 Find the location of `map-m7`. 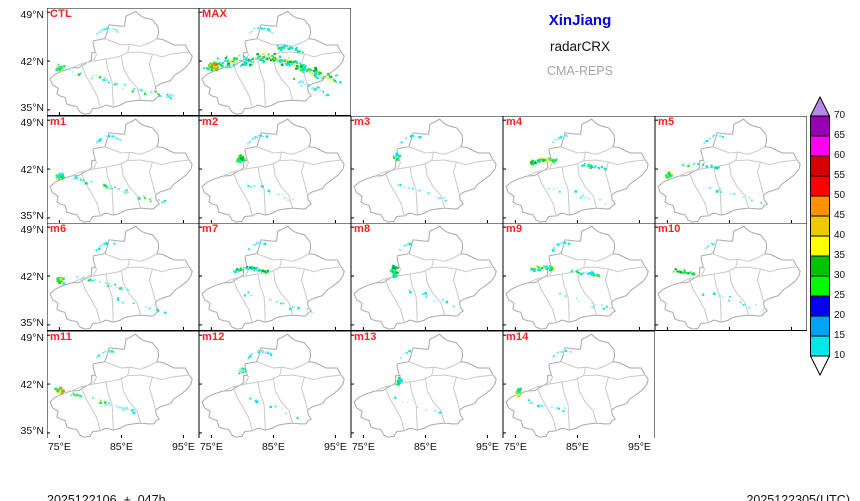

map-m7 is located at coordinates (275, 277).